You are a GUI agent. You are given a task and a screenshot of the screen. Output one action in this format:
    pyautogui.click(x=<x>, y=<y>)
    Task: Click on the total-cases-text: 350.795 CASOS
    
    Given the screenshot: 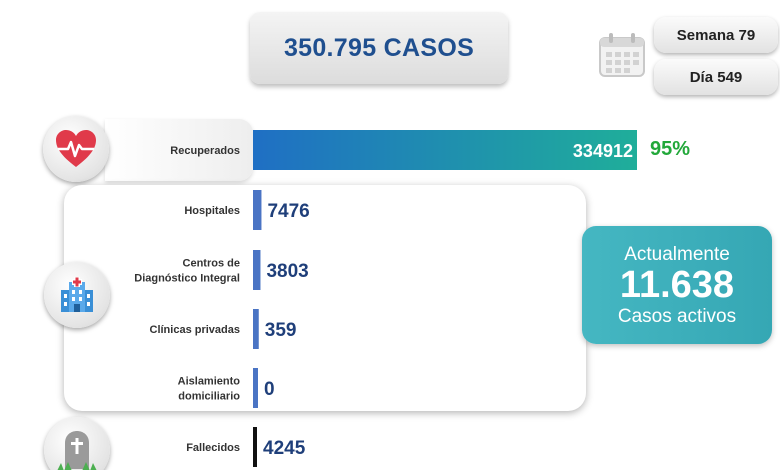 What is the action you would take?
    pyautogui.click(x=379, y=47)
    